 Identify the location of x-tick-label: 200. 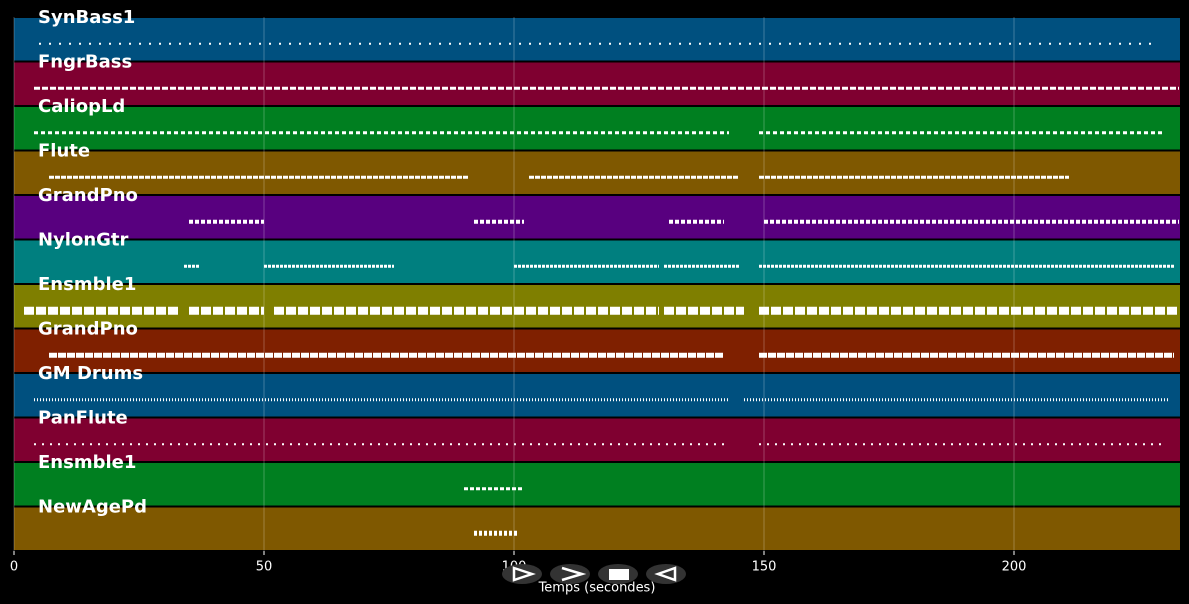
(1014, 567).